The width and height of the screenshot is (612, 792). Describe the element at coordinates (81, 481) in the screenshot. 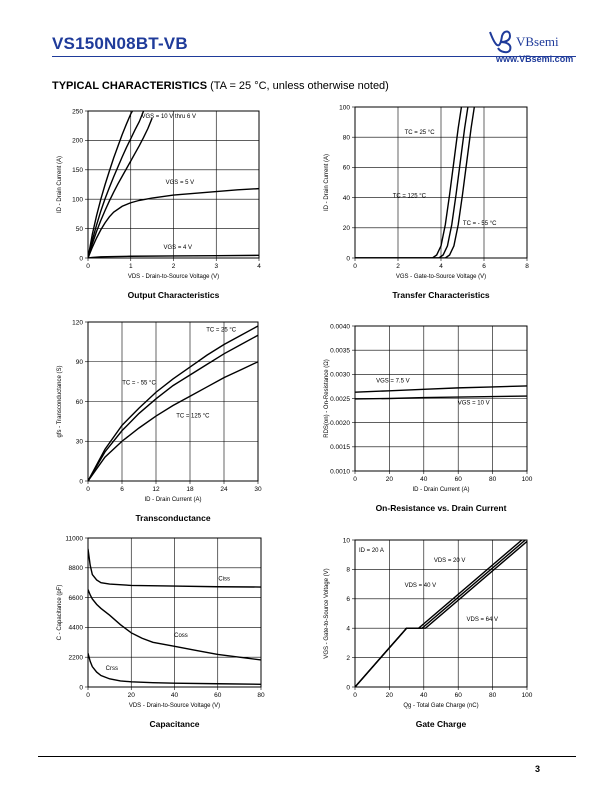

I see `transconductance-y-tick-label: 0` at that location.